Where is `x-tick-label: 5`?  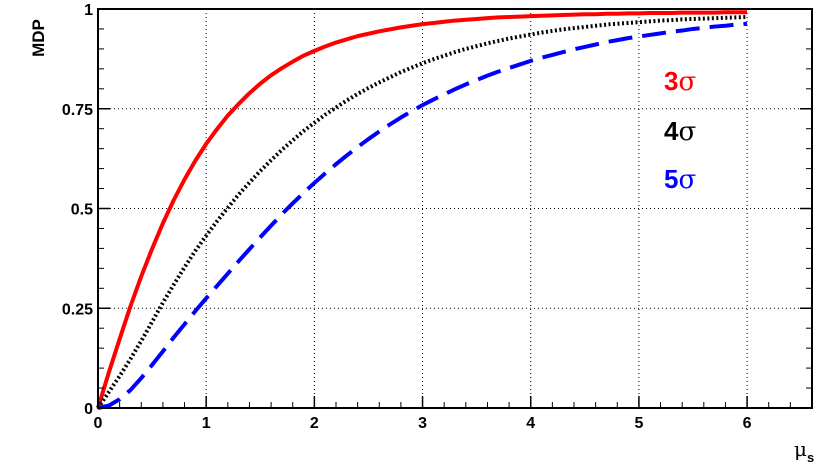
x-tick-label: 5 is located at coordinates (638, 423).